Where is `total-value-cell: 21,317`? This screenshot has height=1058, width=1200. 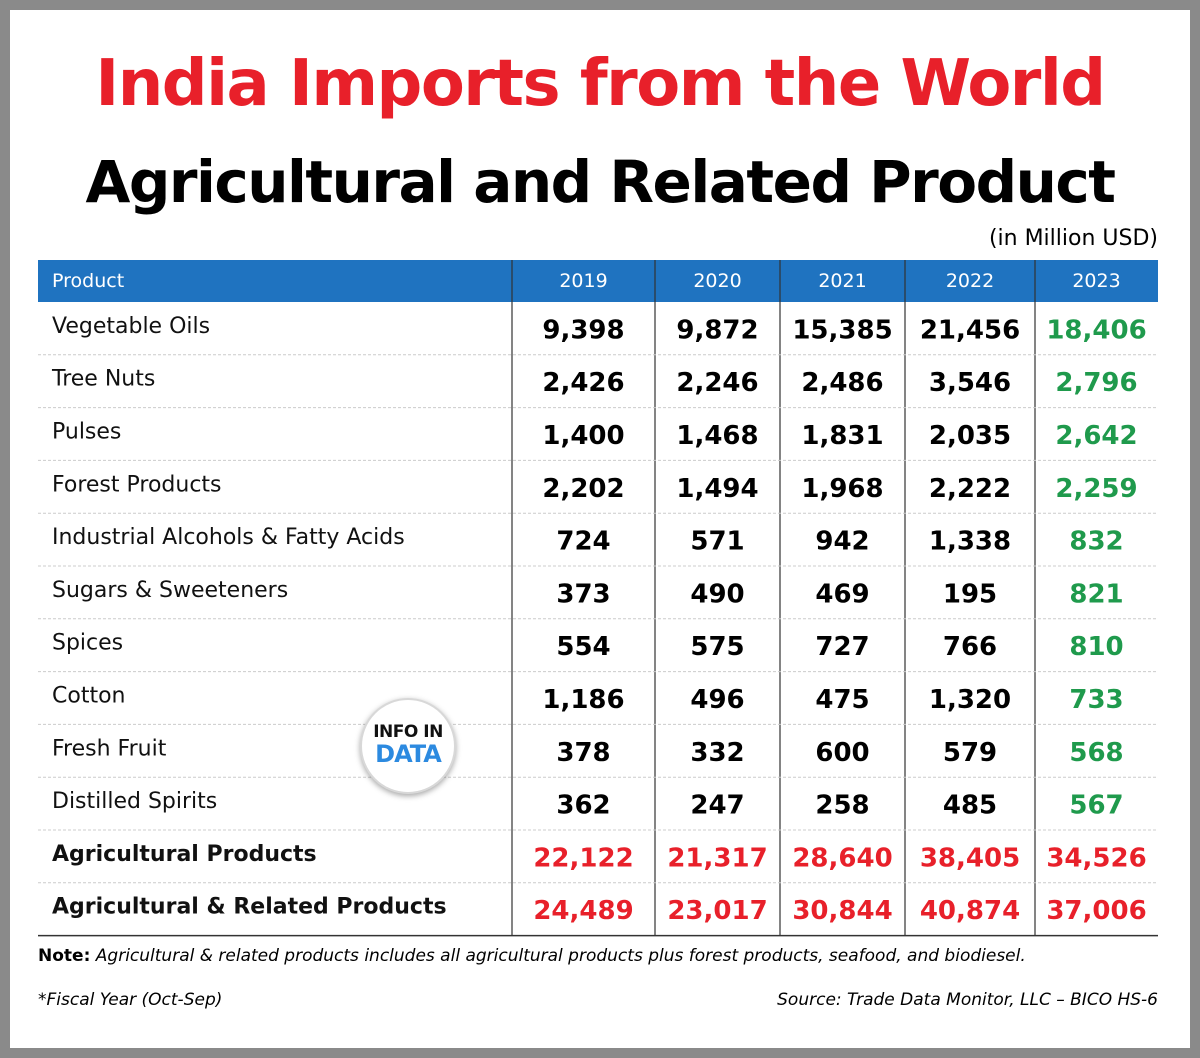
total-value-cell: 21,317 is located at coordinates (717, 858).